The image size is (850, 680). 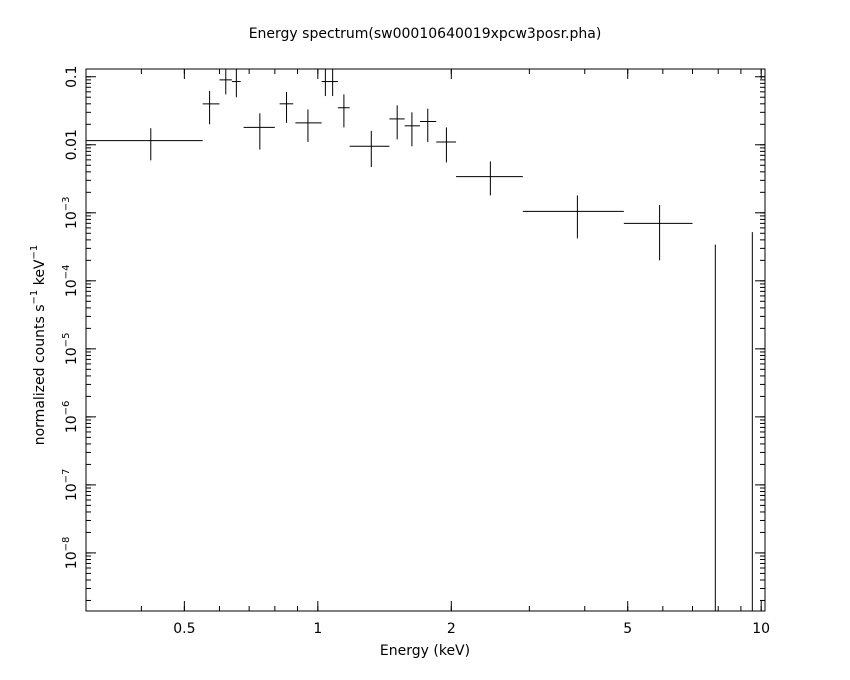 I want to click on x-axis-label: Energy (keV), so click(x=425, y=651).